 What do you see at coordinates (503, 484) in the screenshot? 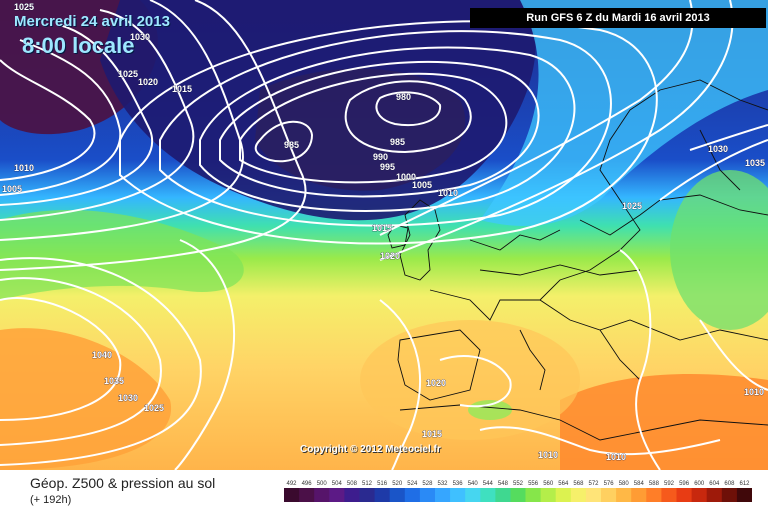
I see `legend-value: 548` at bounding box center [503, 484].